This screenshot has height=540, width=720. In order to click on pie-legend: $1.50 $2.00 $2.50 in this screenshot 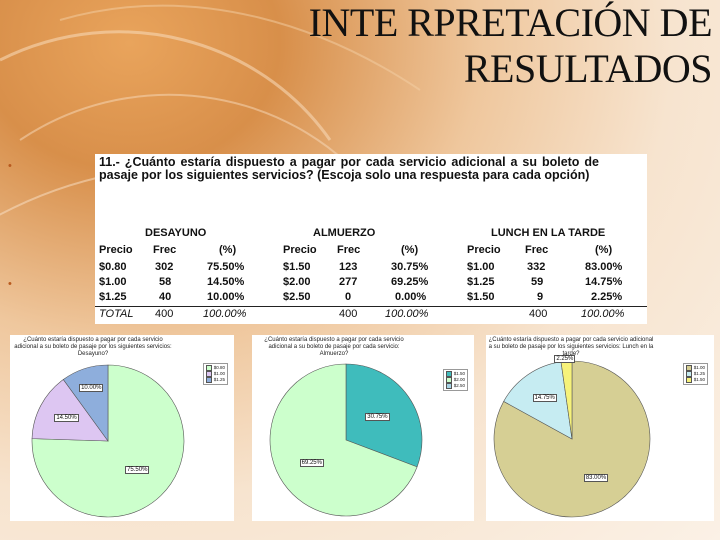, I will do `click(455, 380)`.